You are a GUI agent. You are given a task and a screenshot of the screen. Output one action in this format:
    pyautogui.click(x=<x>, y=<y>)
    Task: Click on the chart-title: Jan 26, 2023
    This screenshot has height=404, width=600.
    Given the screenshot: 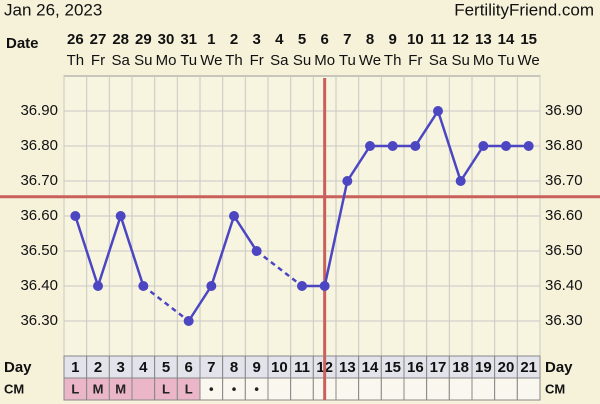 What is the action you would take?
    pyautogui.click(x=53, y=9)
    